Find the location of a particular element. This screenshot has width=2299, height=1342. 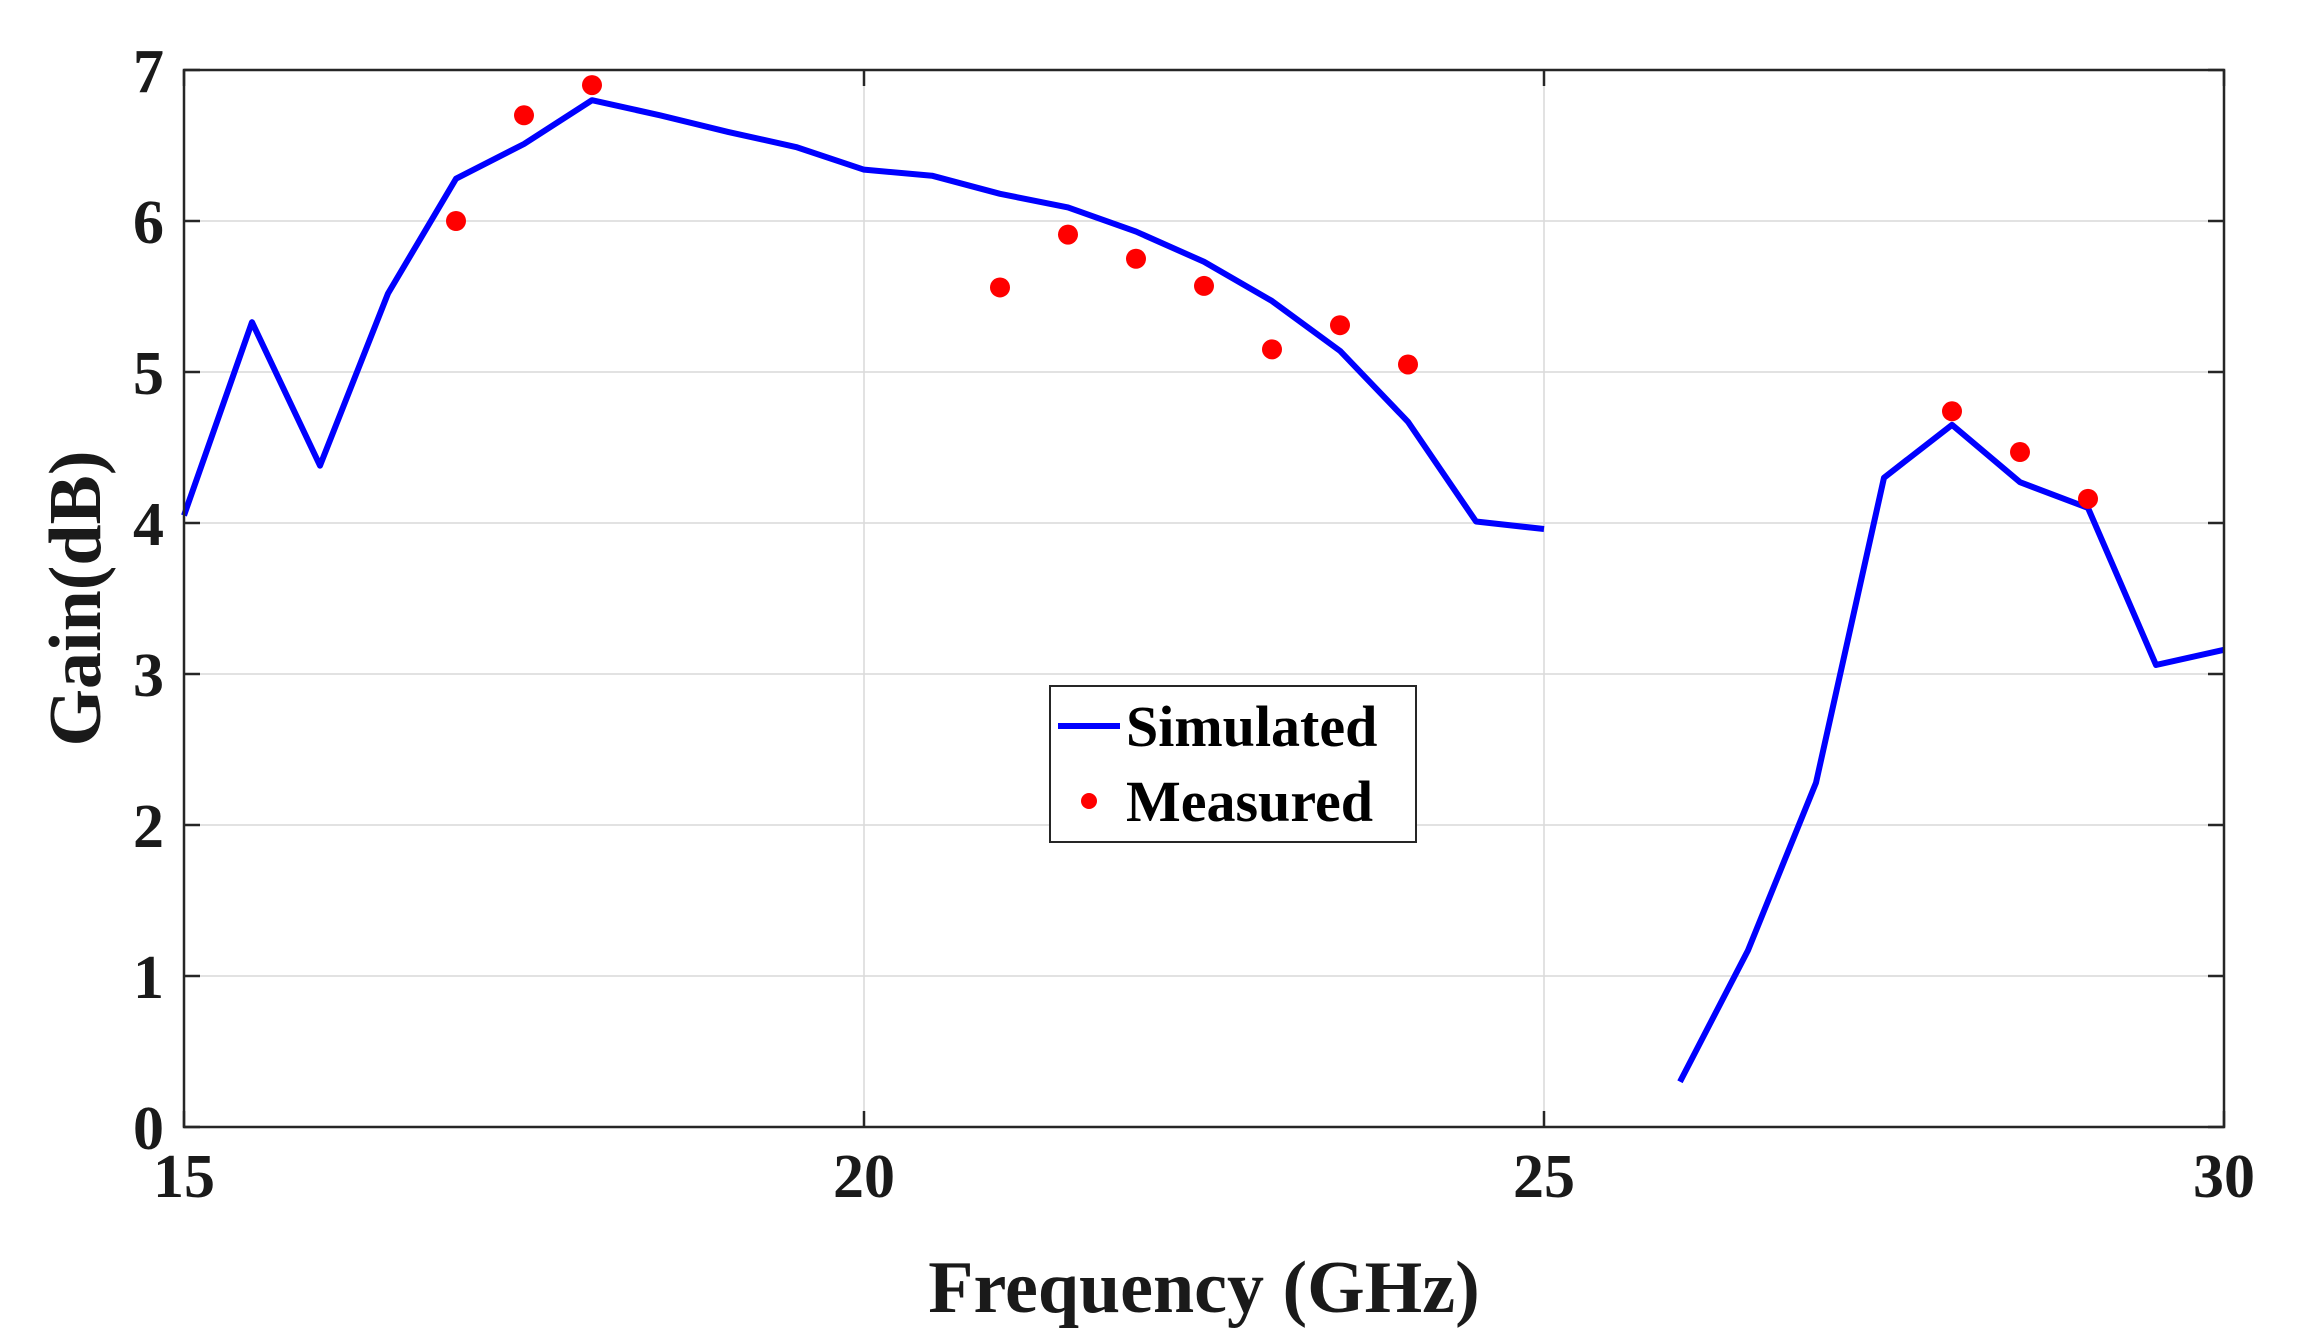

y-tick-label: 0 is located at coordinates (148, 1129).